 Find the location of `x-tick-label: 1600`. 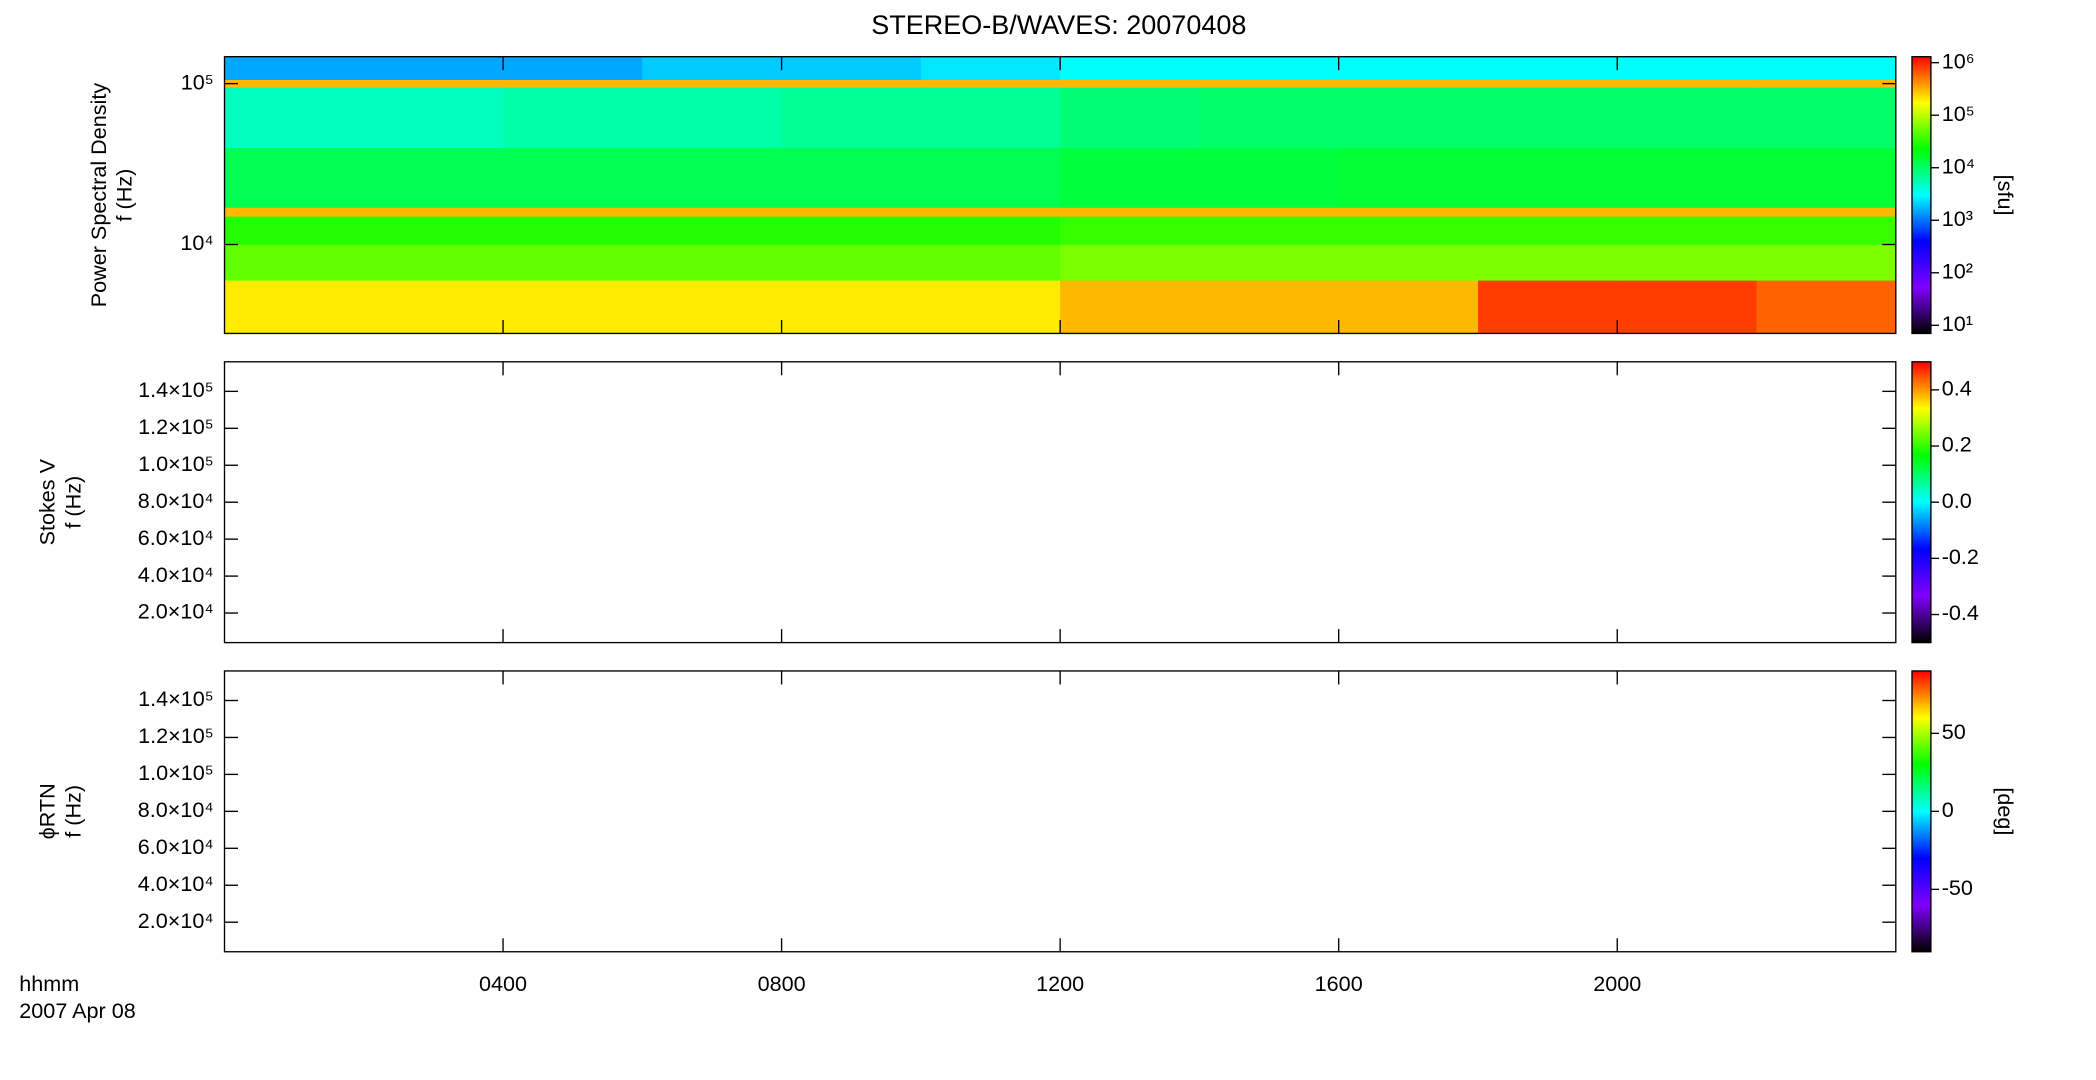

x-tick-label: 1600 is located at coordinates (1339, 983).